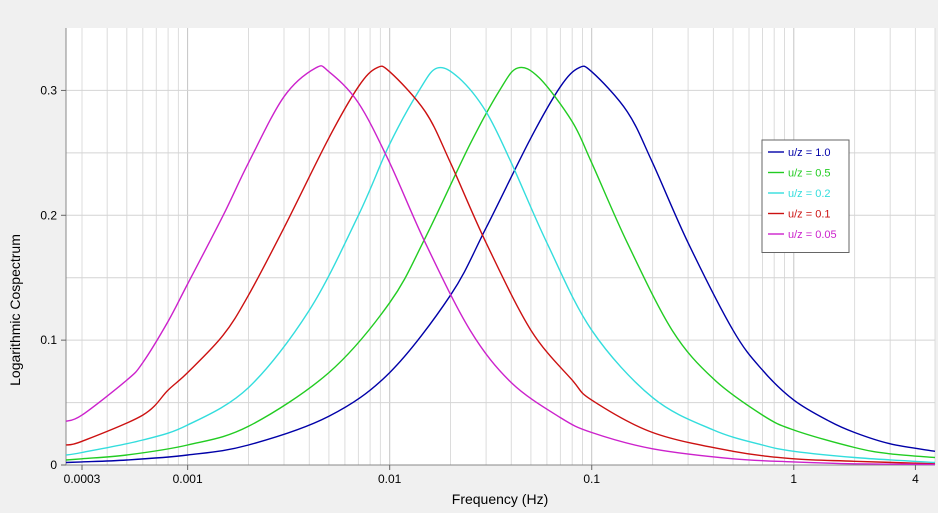  Describe the element at coordinates (793, 479) in the screenshot. I see `x-tick-label: 1` at that location.